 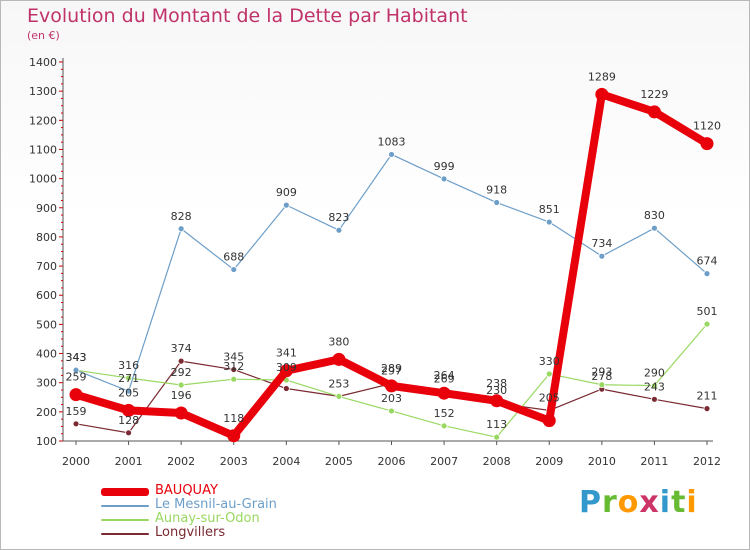 What do you see at coordinates (444, 379) in the screenshot?
I see `data-label: 269` at bounding box center [444, 379].